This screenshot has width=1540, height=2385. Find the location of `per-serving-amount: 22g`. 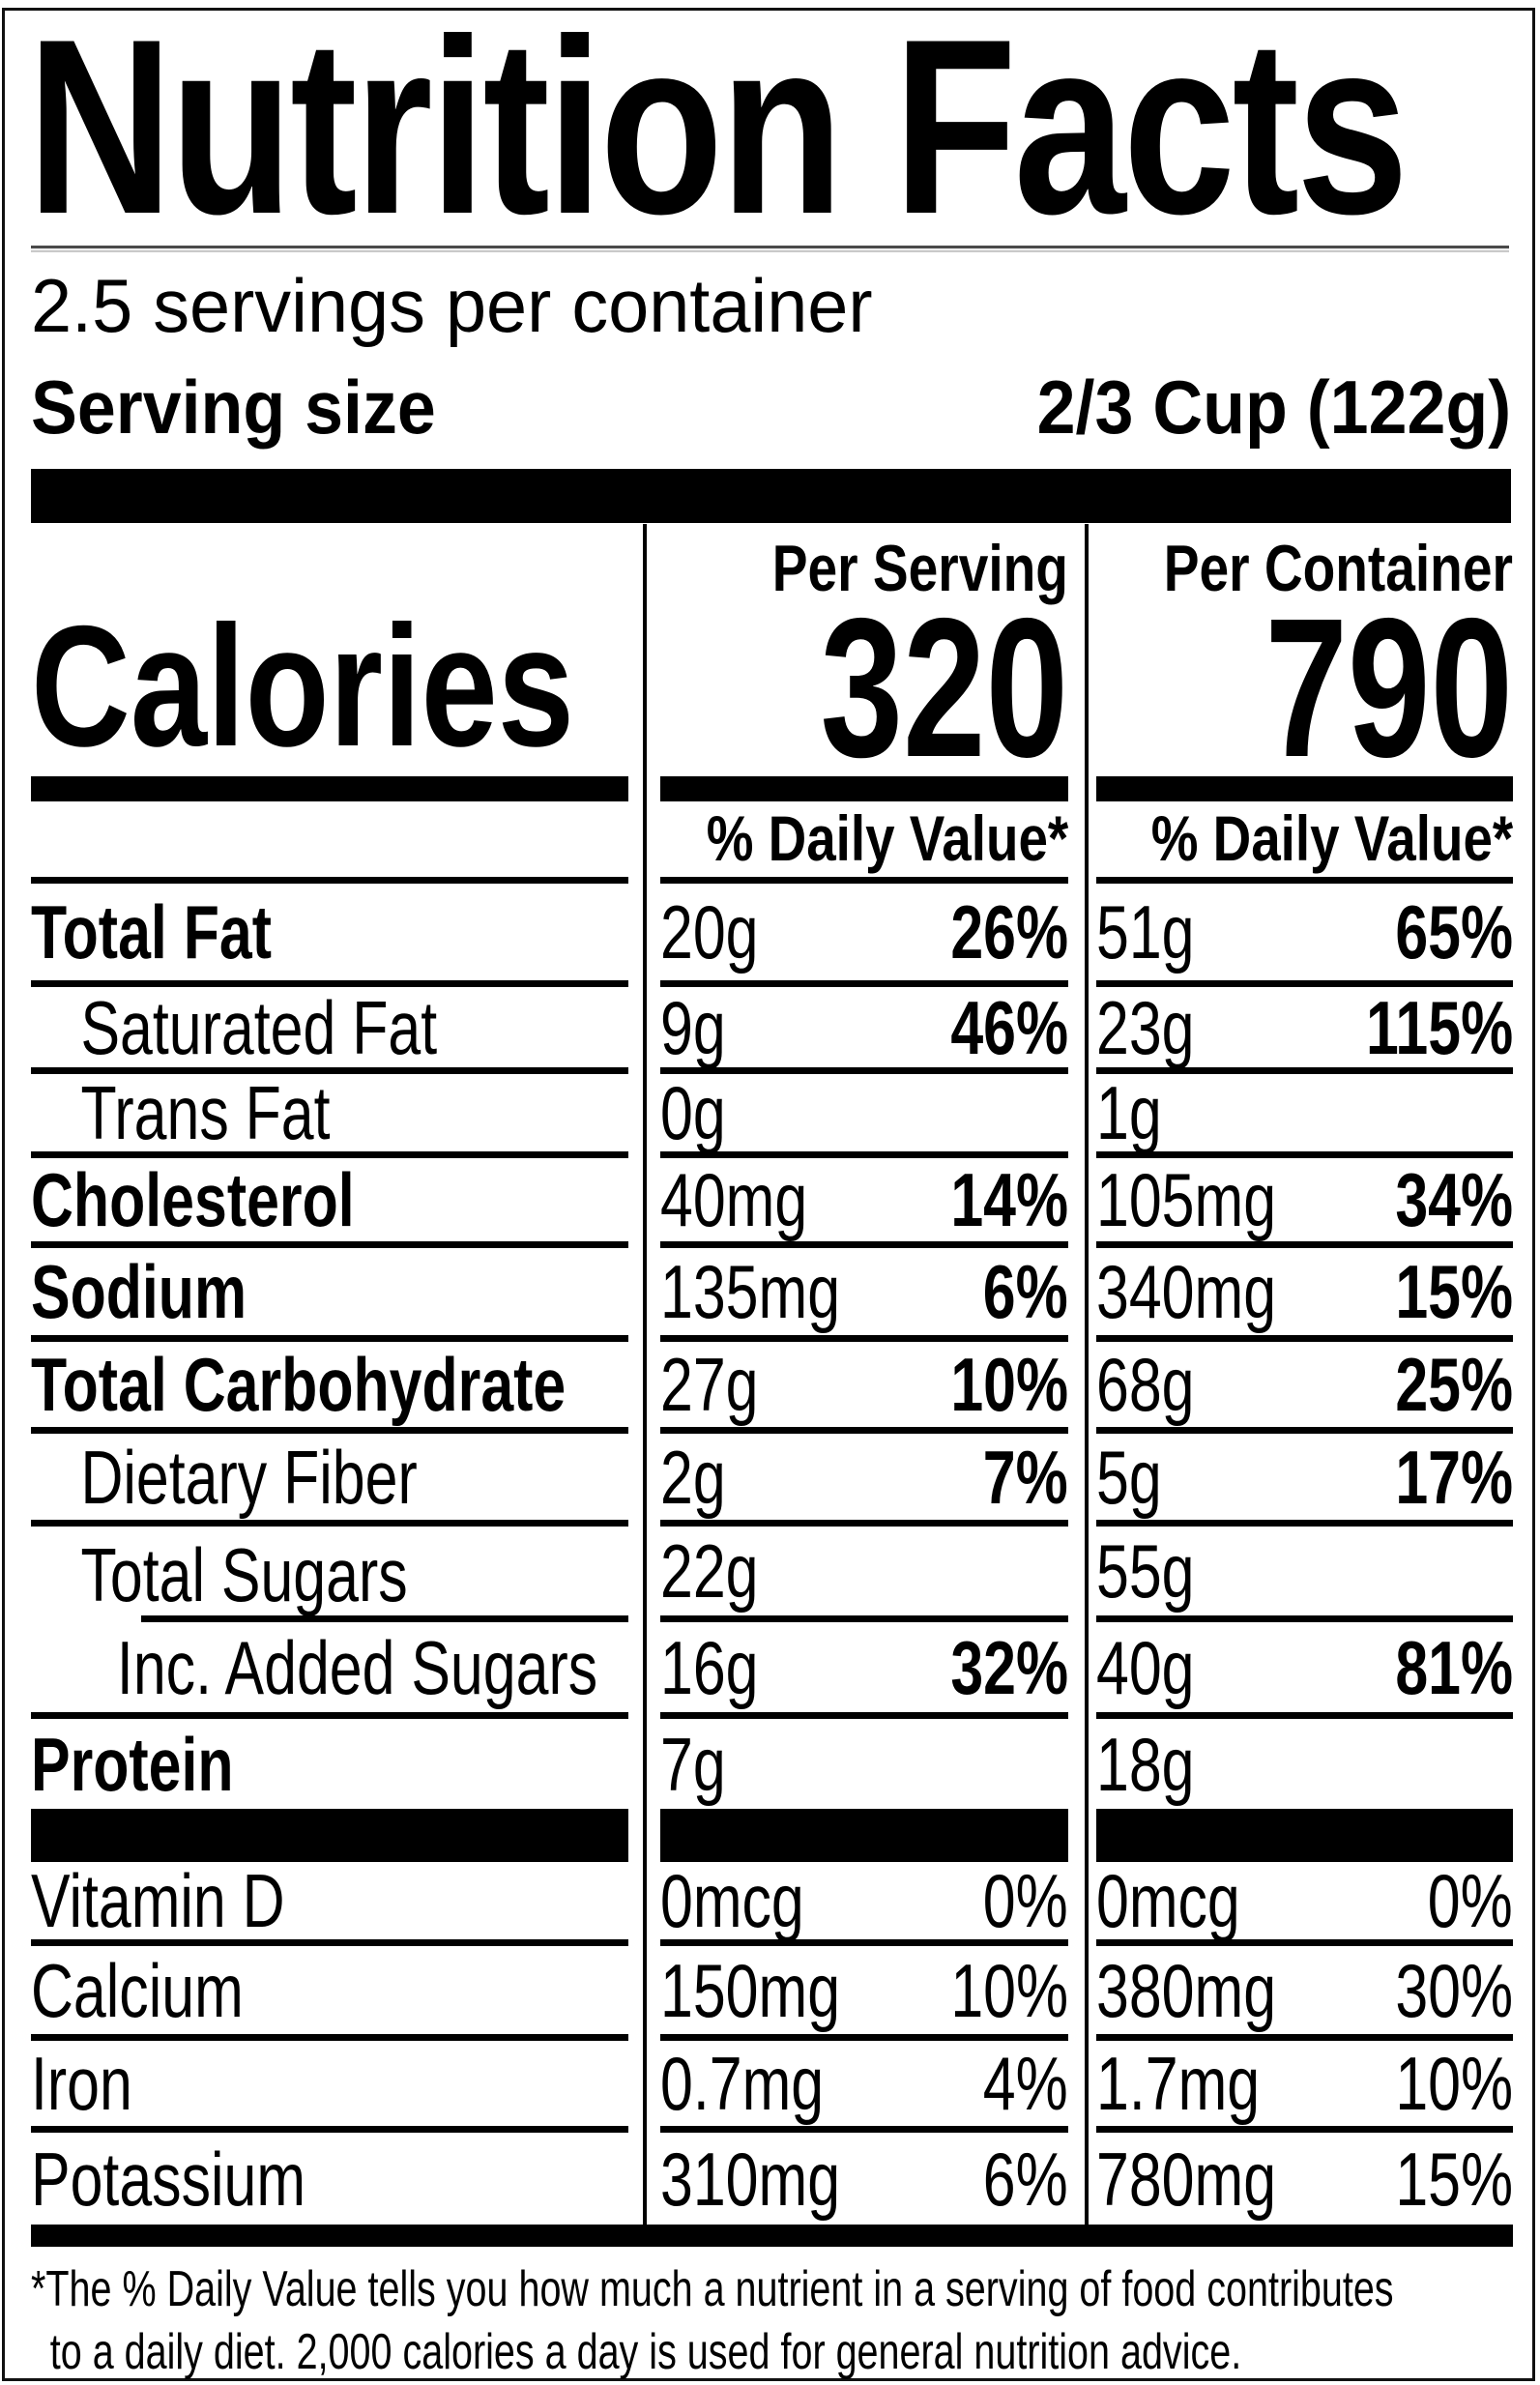

per-serving-amount: 22g is located at coordinates (709, 1571).